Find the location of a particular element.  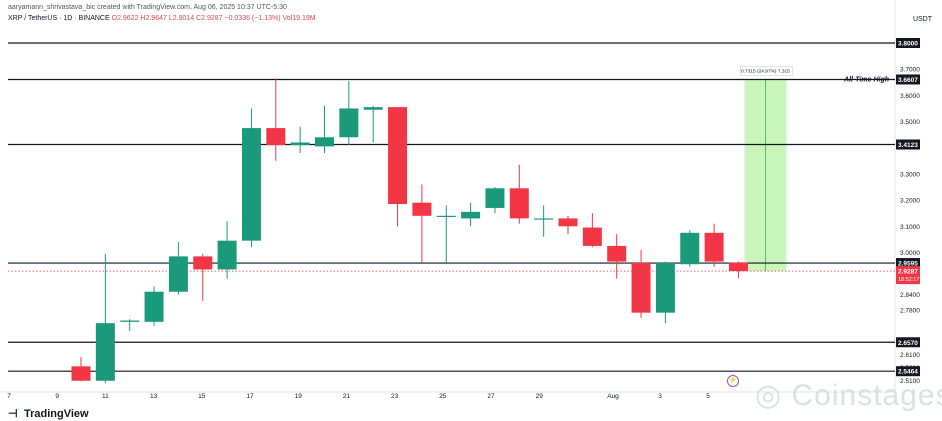

currency-label: USDT is located at coordinates (922, 19).